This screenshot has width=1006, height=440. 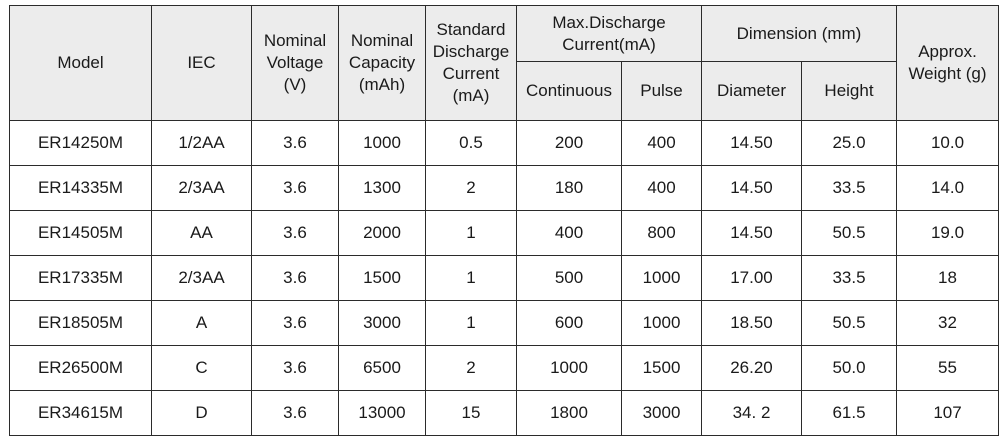 What do you see at coordinates (382, 188) in the screenshot?
I see `cell-capacity: 1300` at bounding box center [382, 188].